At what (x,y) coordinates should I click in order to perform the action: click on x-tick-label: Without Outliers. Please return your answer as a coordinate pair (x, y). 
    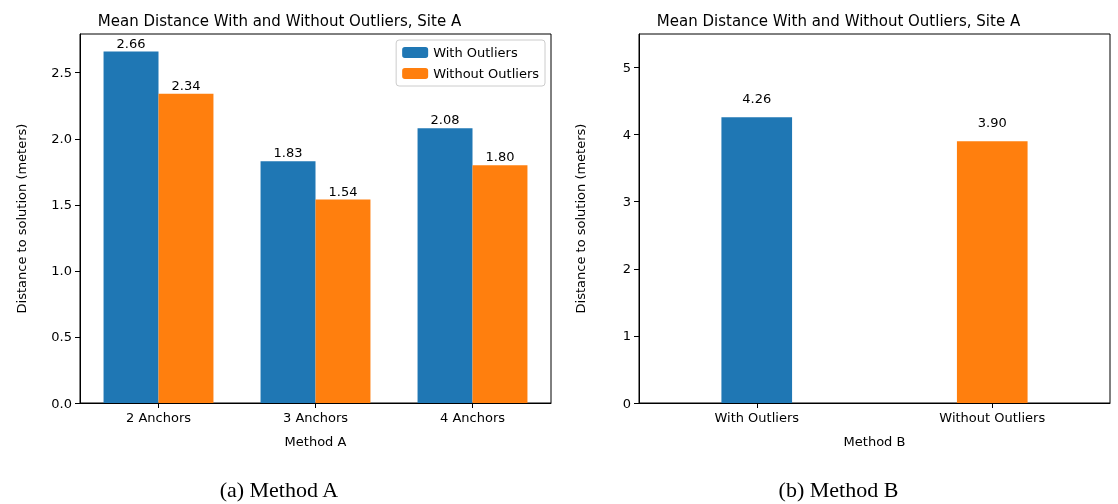
    Looking at the image, I should click on (992, 417).